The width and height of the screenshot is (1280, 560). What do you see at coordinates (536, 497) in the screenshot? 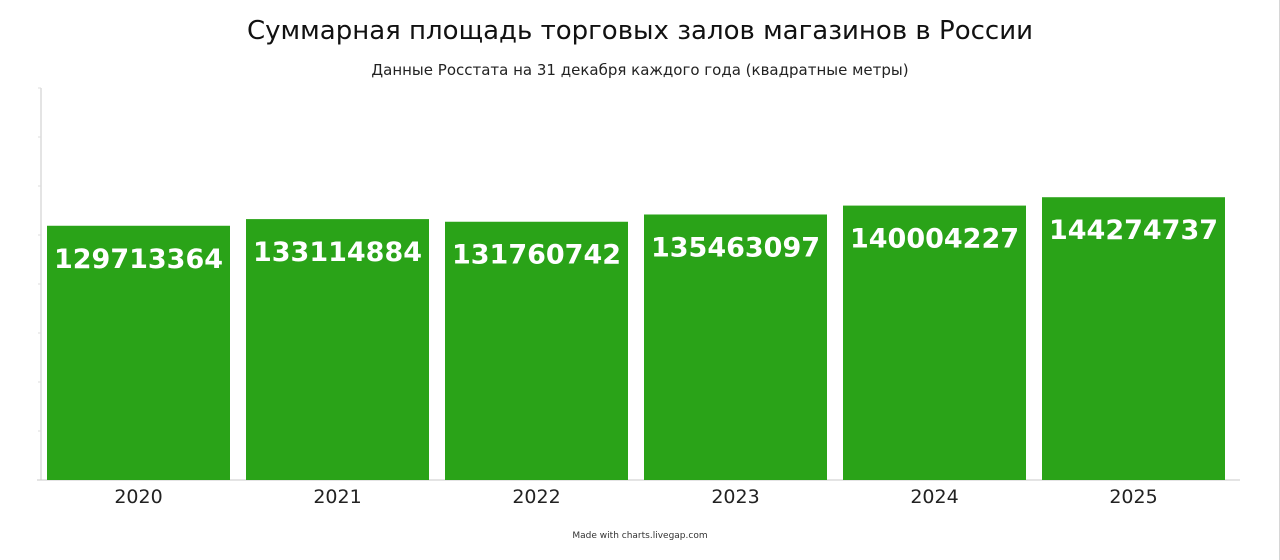
I see `x-tick-label: 2022` at bounding box center [536, 497].